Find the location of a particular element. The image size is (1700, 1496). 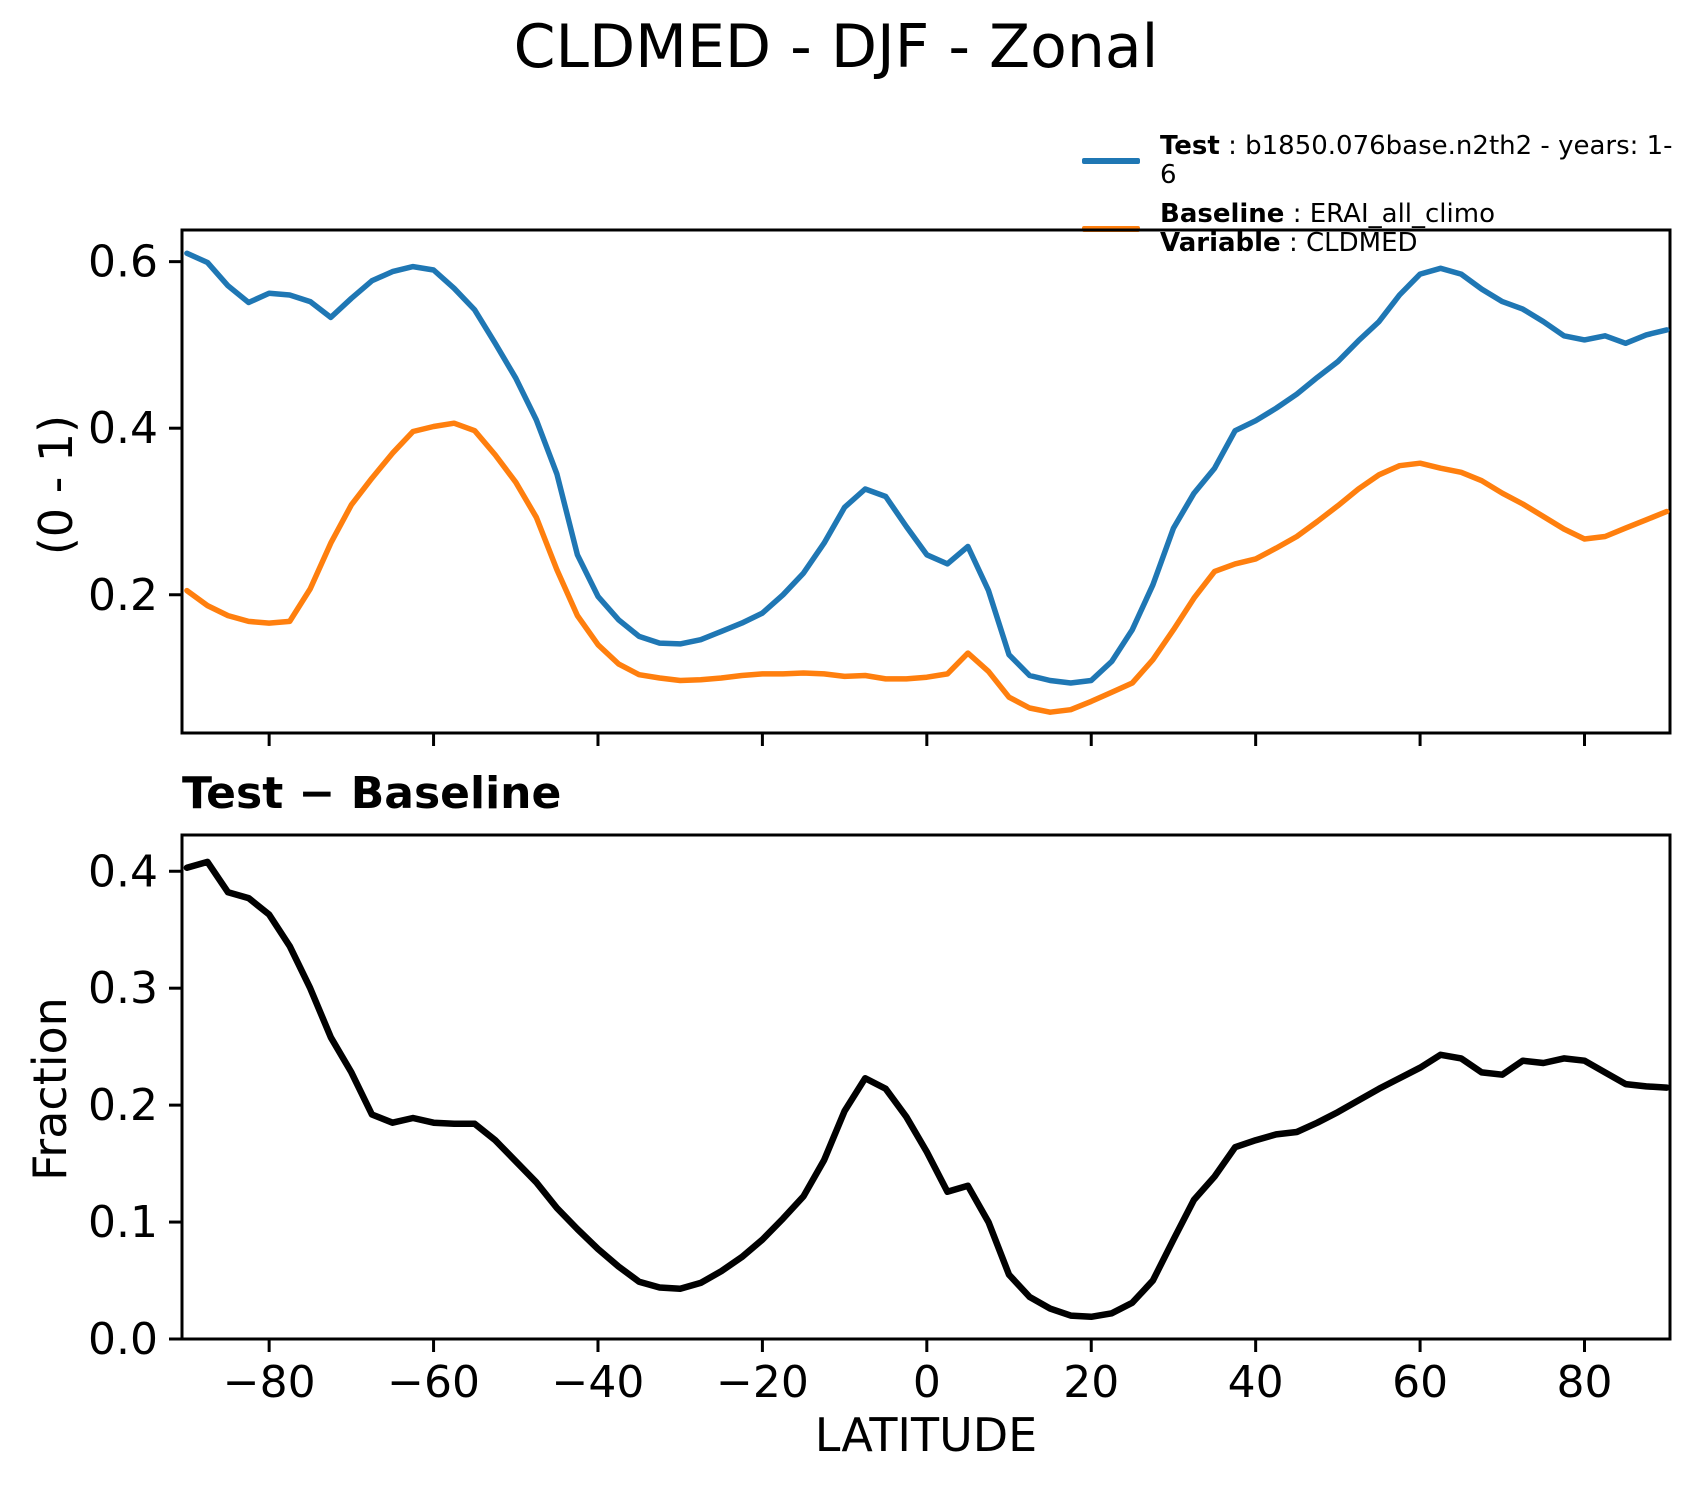

legend-label-variable-bold: Variable is located at coordinates (1220, 243).